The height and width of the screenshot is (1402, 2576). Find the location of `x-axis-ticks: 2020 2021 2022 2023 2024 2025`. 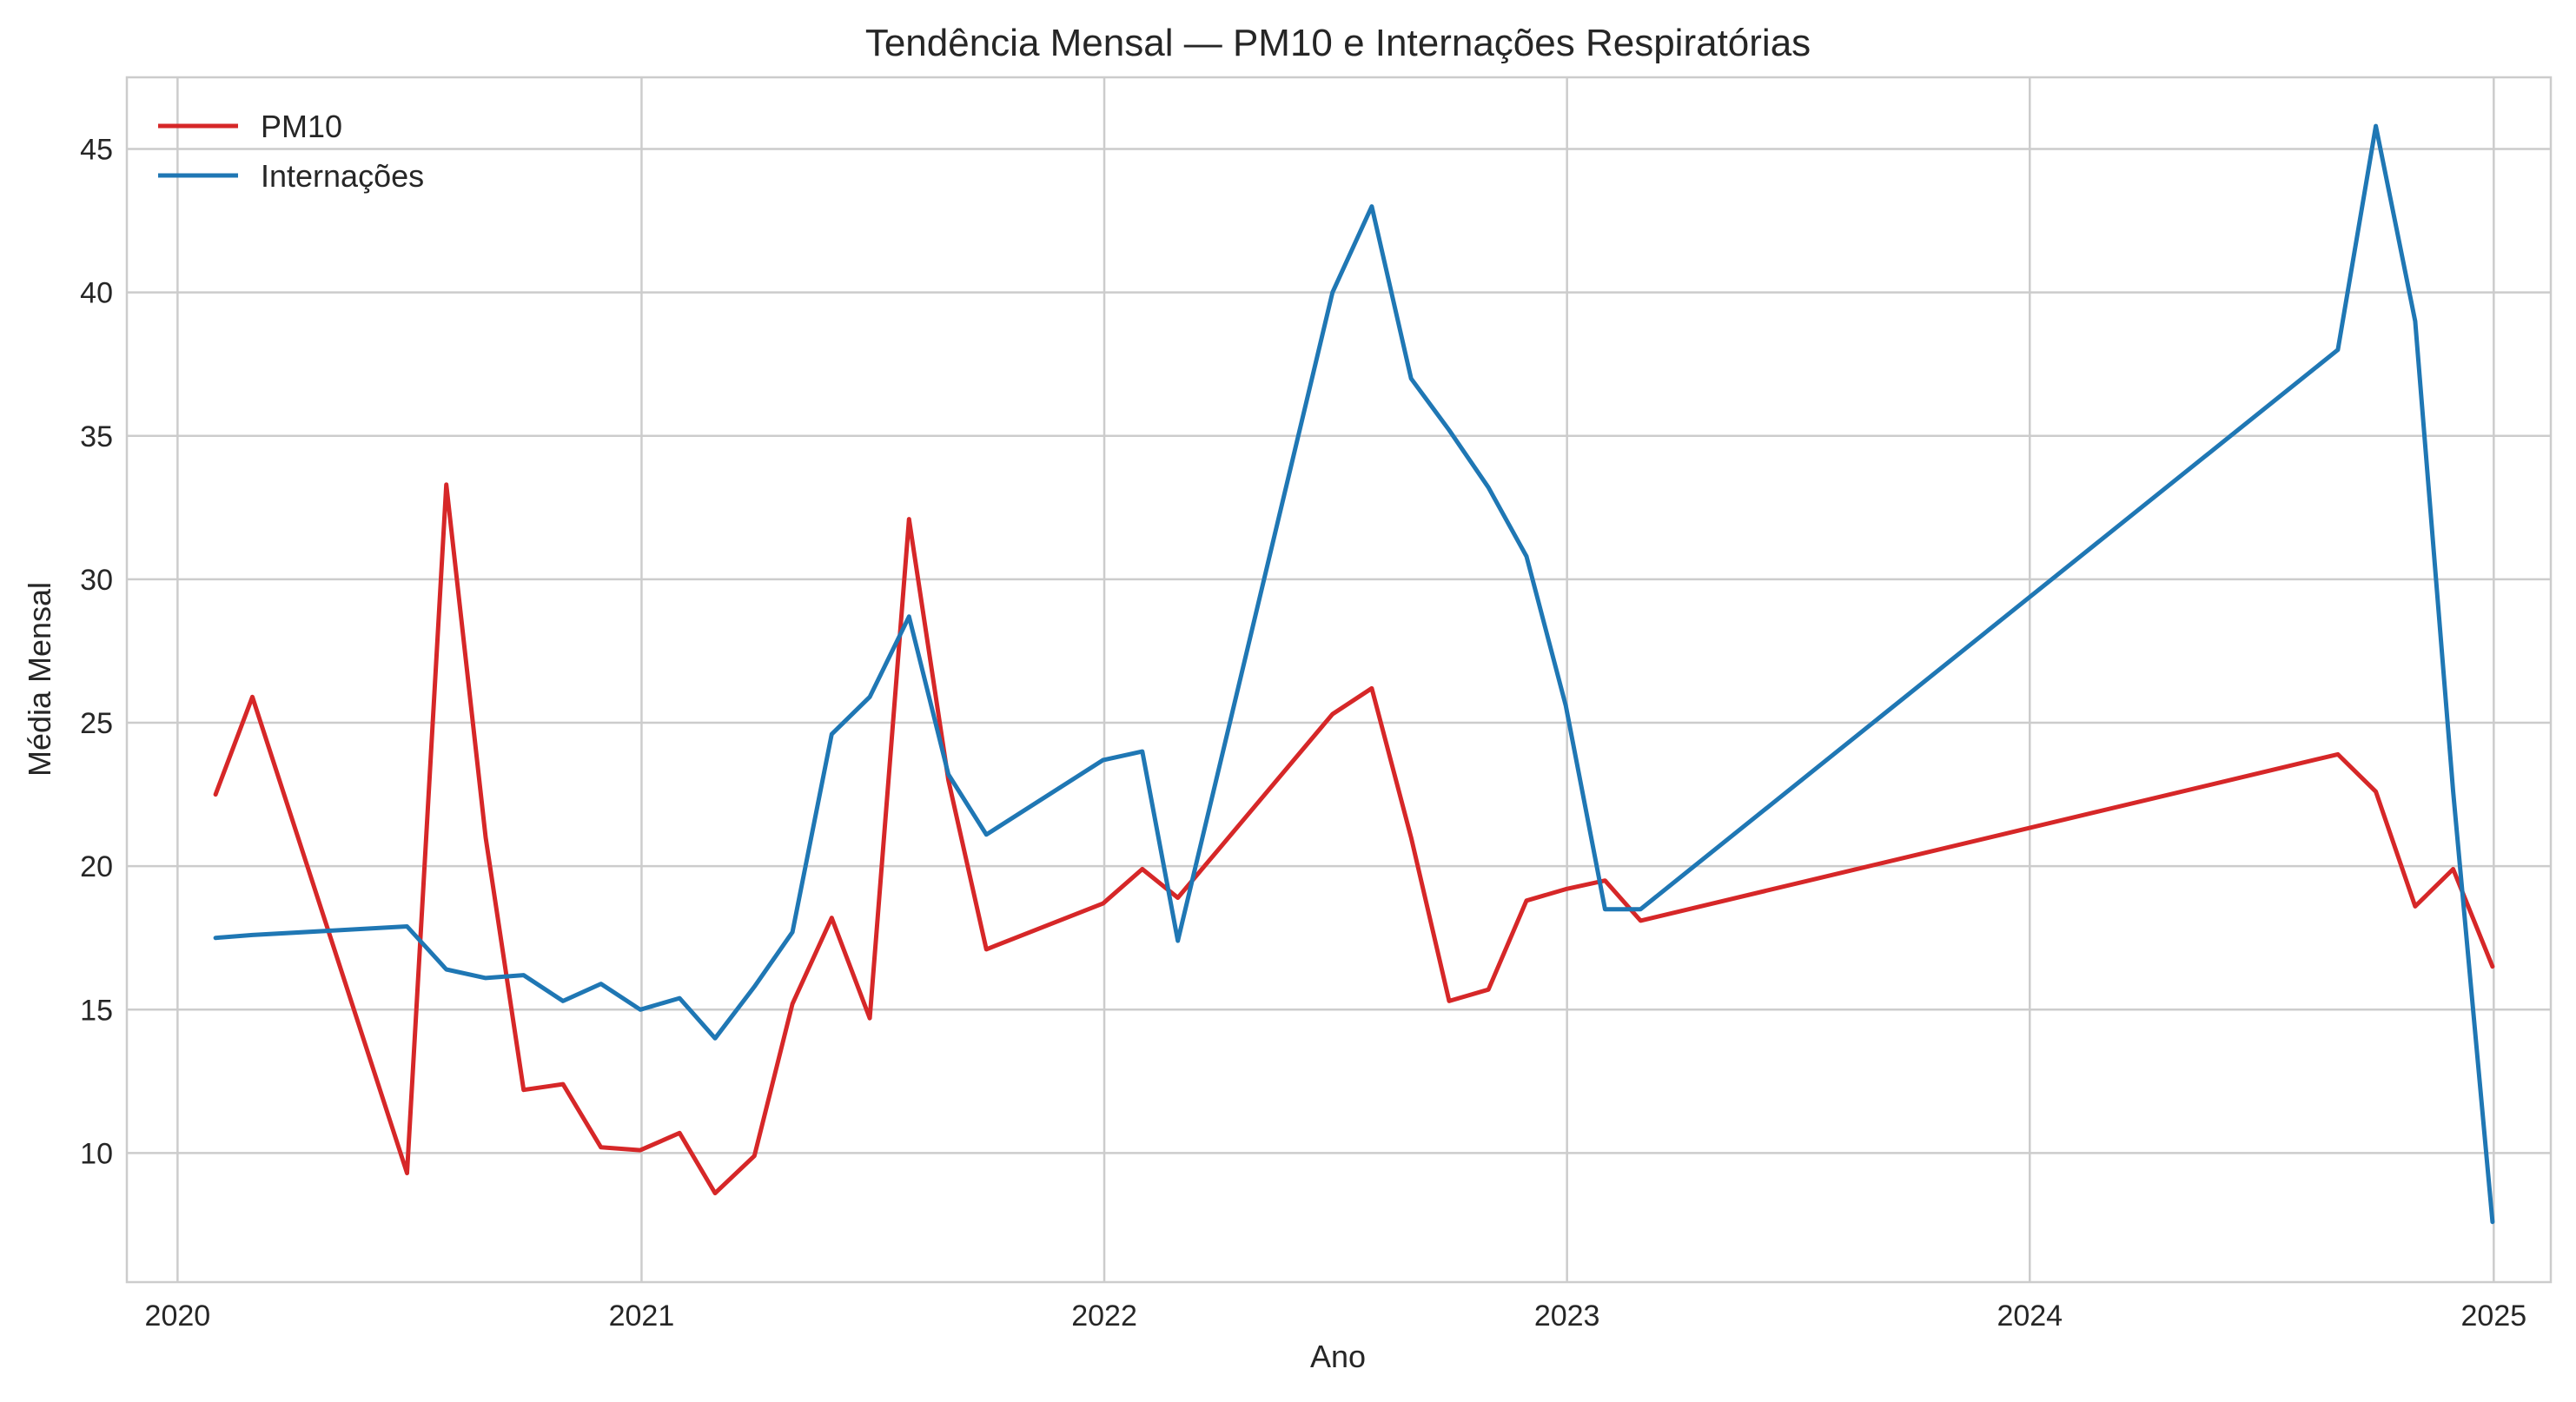

x-axis-ticks: 2020 2021 2022 2023 2024 2025 is located at coordinates (1336, 1316).